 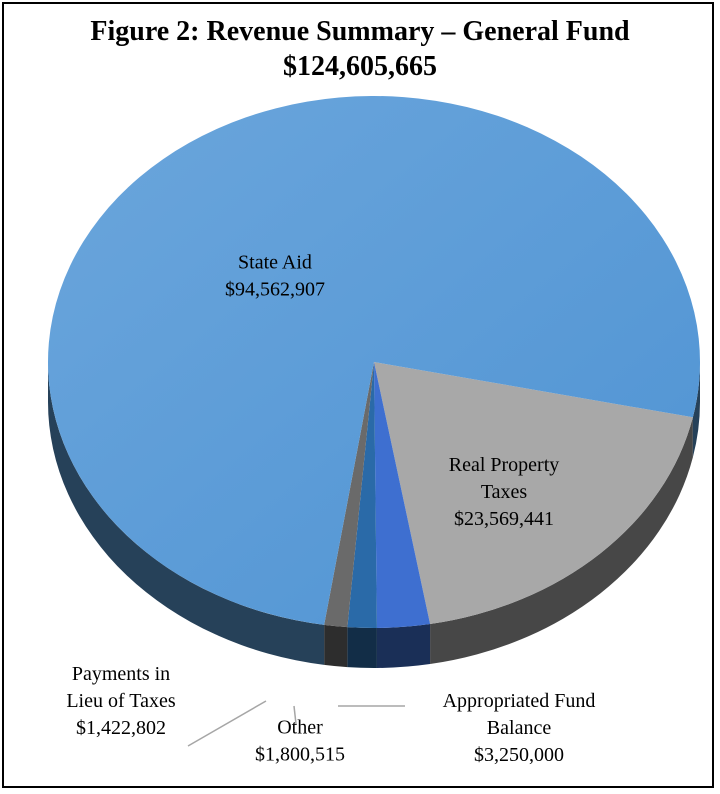 I want to click on pie-slice-payments-in-lieu-of-taxes, so click(x=349, y=495).